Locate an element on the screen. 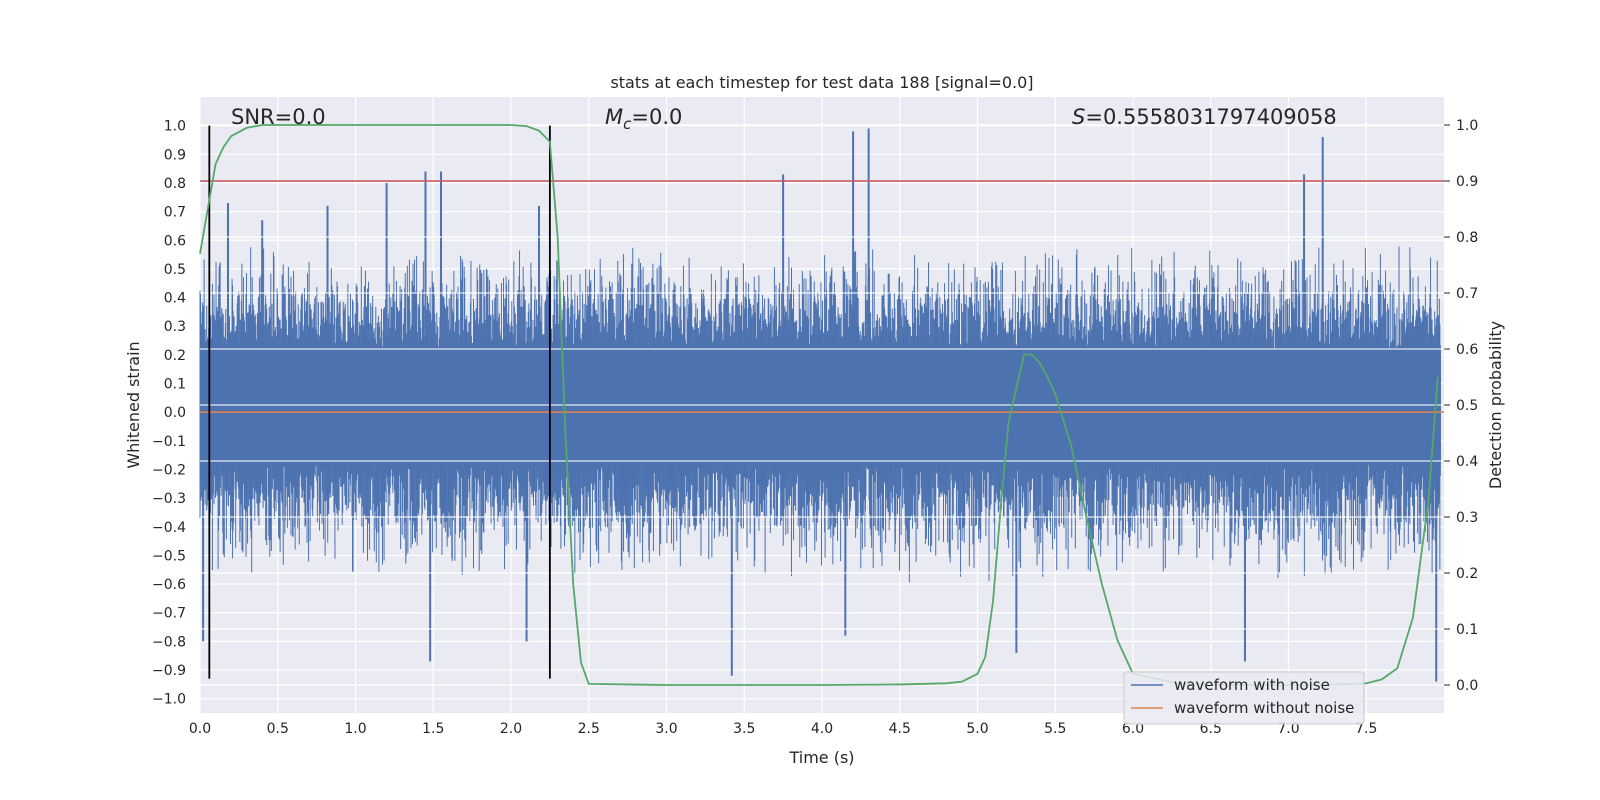 Image resolution: width=1600 pixels, height=800 pixels. x-tick-label: 0.5 is located at coordinates (278, 729).